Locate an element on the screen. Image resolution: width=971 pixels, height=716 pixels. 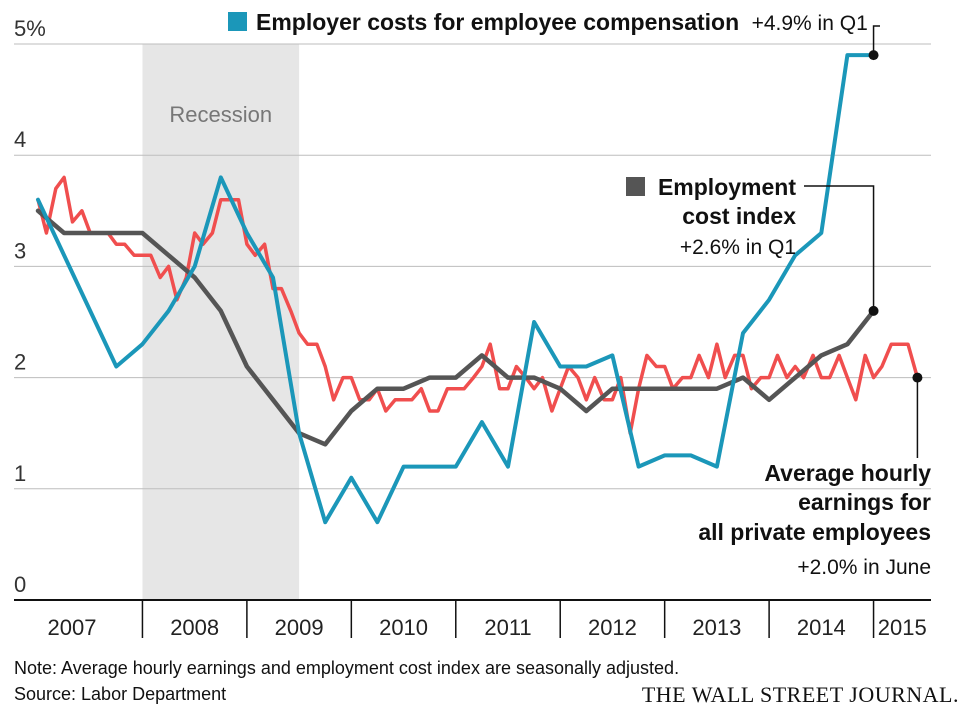
x-tick-label: 2009 is located at coordinates (299, 627).